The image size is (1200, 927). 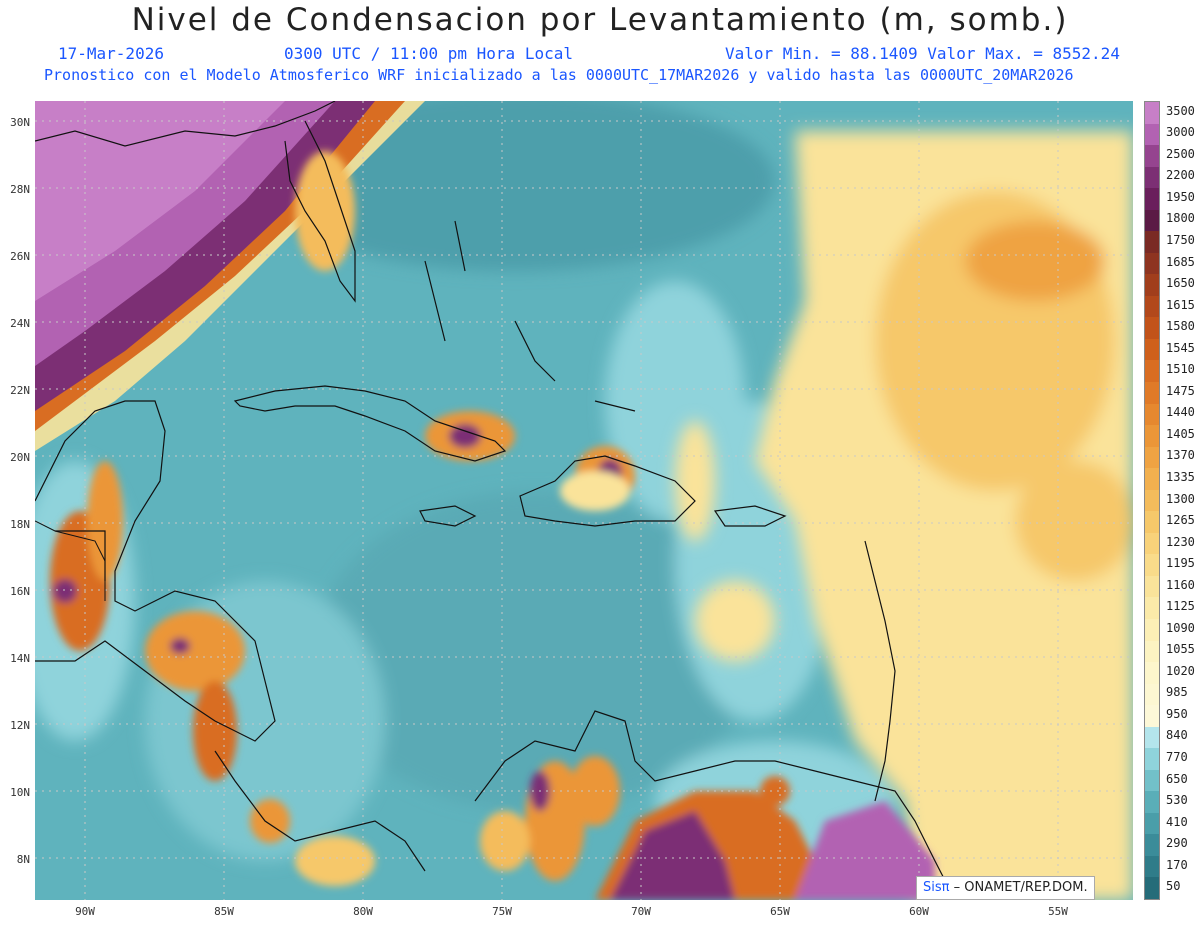 What do you see at coordinates (502, 911) in the screenshot?
I see `lon-label: 75W` at bounding box center [502, 911].